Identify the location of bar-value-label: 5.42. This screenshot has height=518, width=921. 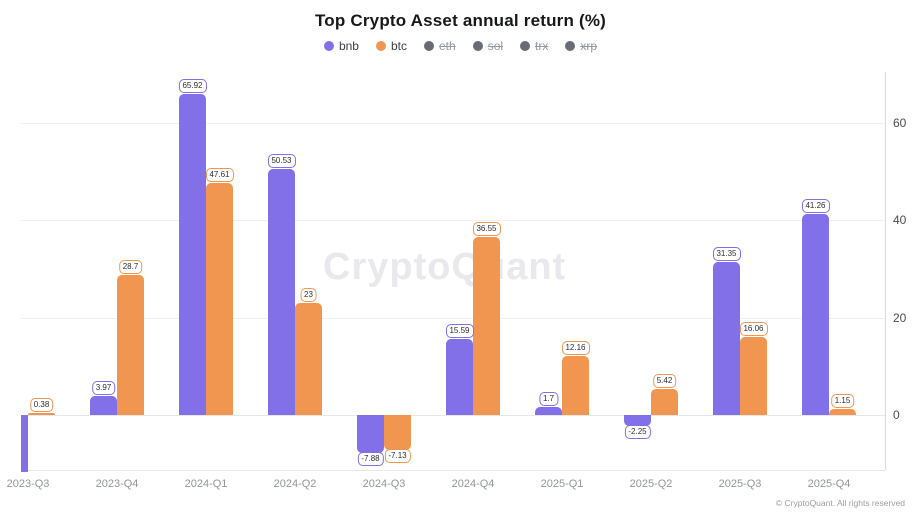
(664, 380).